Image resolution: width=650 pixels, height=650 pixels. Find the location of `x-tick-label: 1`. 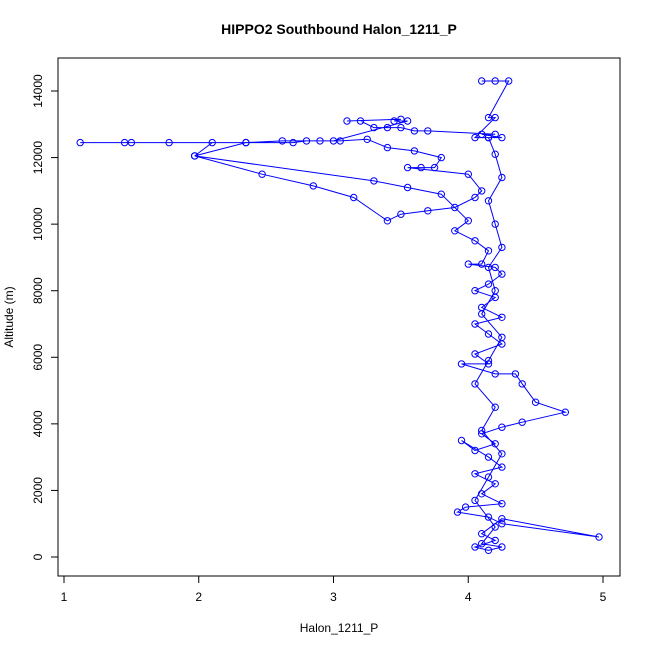

x-tick-label: 1 is located at coordinates (64, 597).